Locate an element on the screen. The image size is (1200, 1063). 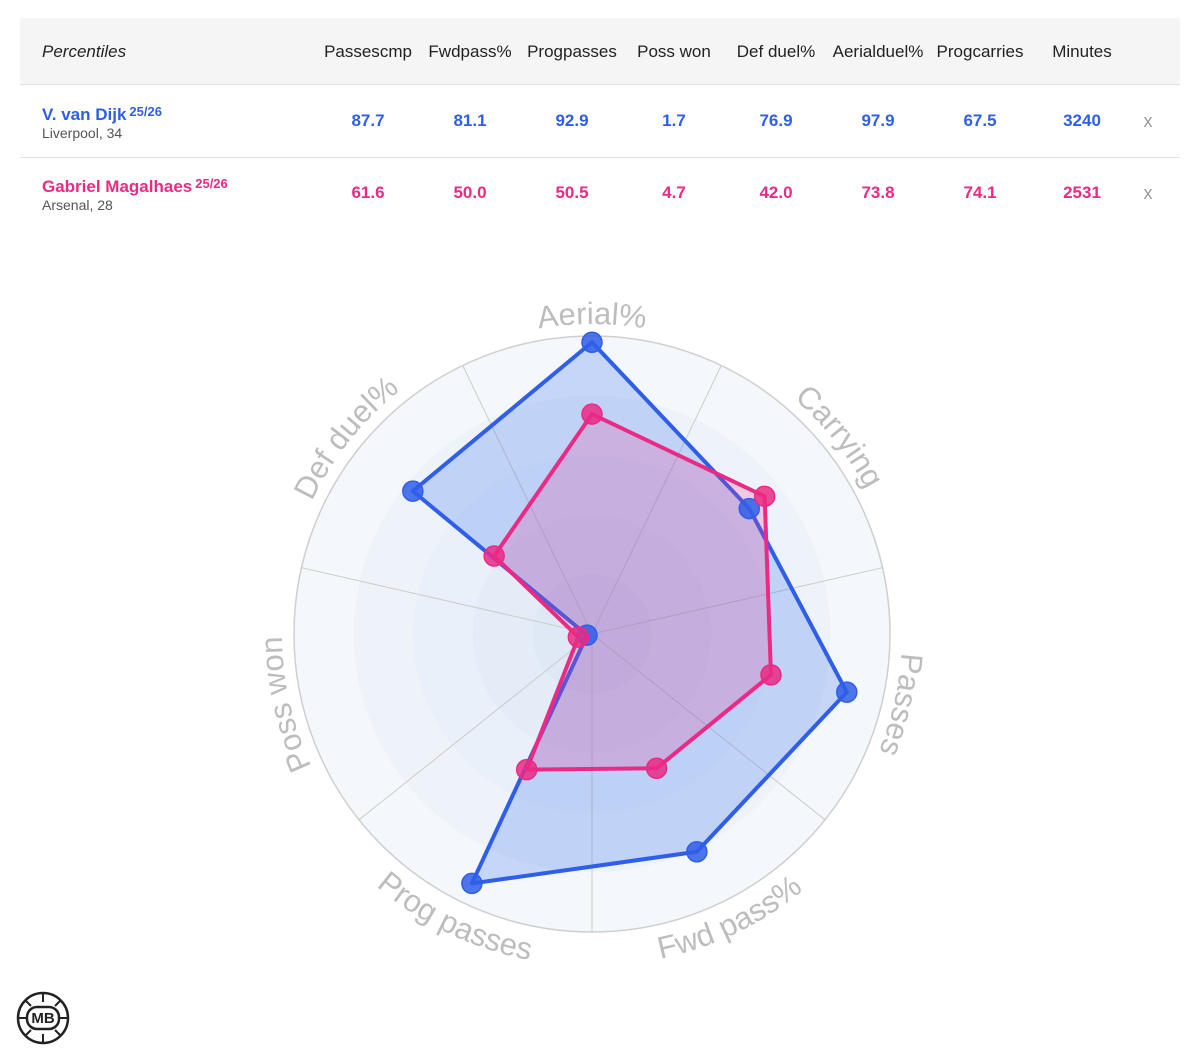
stat-value: 92.9 is located at coordinates (572, 120).